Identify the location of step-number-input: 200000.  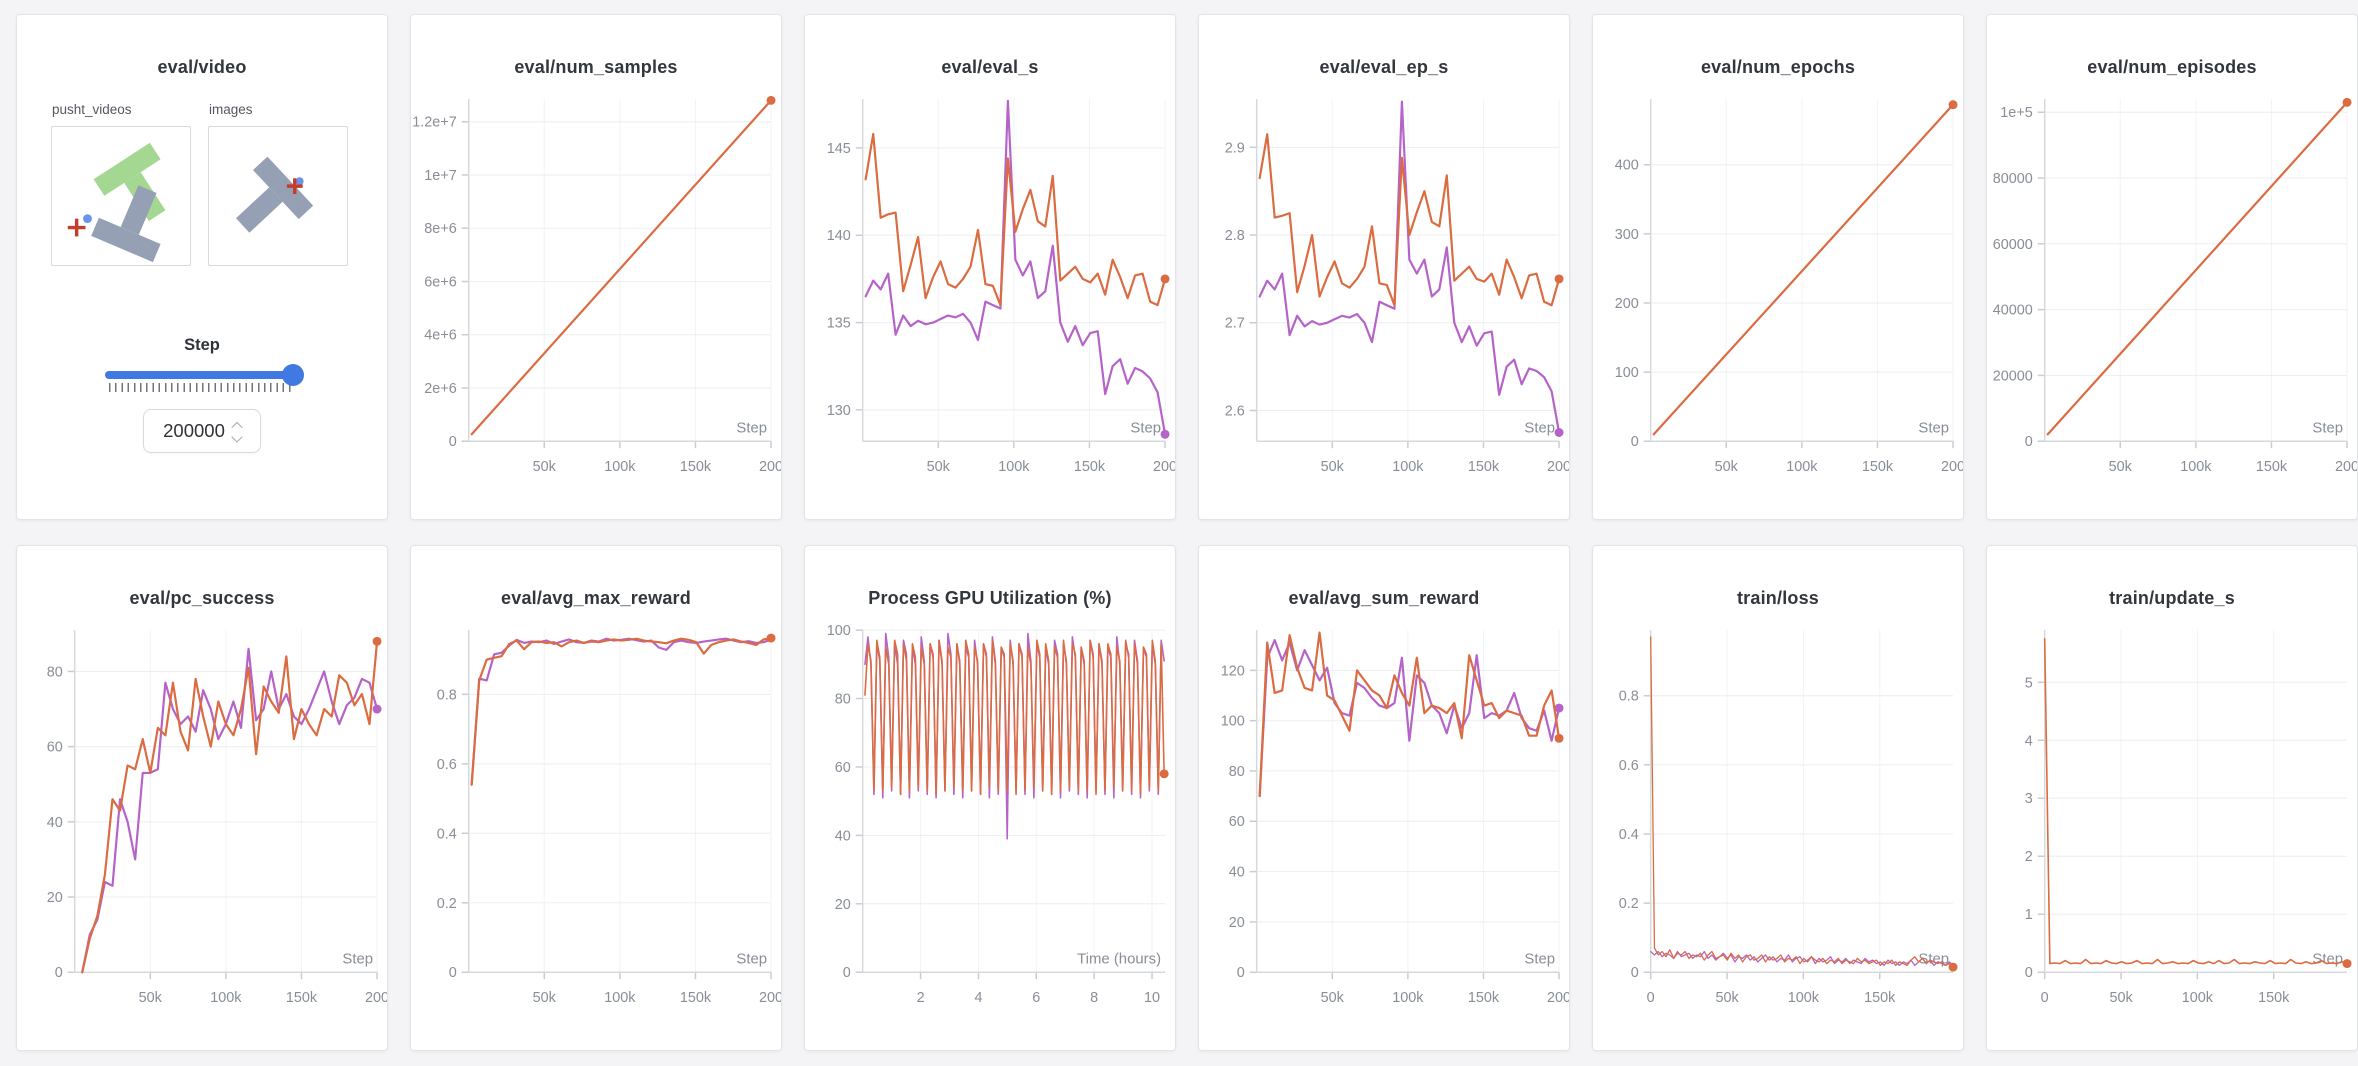
(202, 431).